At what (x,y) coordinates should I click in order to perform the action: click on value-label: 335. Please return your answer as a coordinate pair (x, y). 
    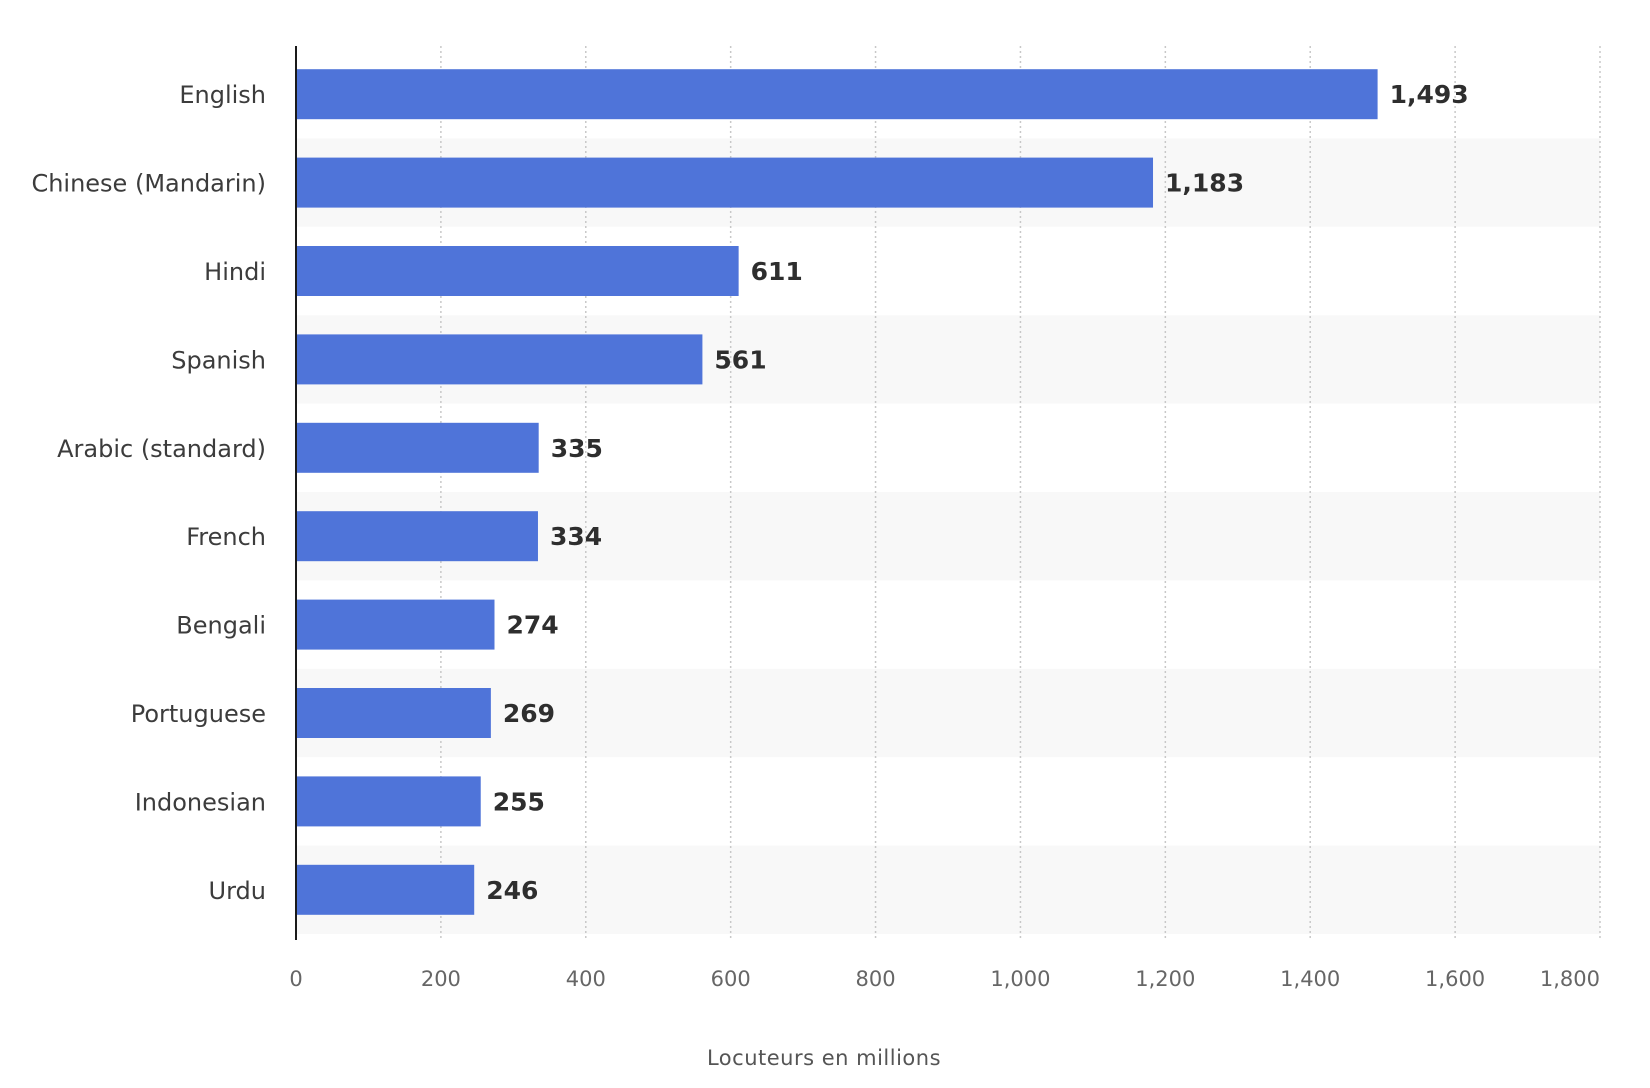
    Looking at the image, I should click on (577, 448).